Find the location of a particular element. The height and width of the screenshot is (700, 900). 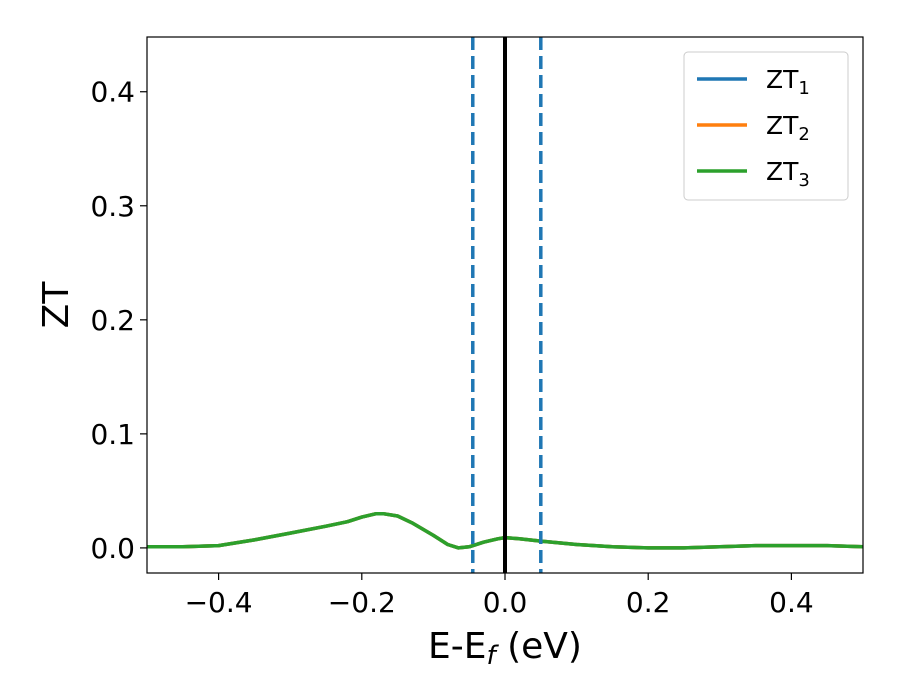

vertical-lines is located at coordinates (507, 305).